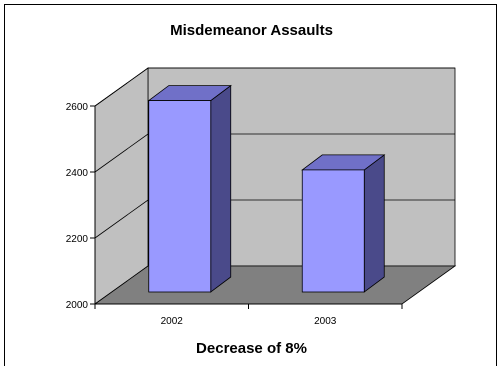  Describe the element at coordinates (77, 239) in the screenshot. I see `y-tick-label-1: 2200` at that location.